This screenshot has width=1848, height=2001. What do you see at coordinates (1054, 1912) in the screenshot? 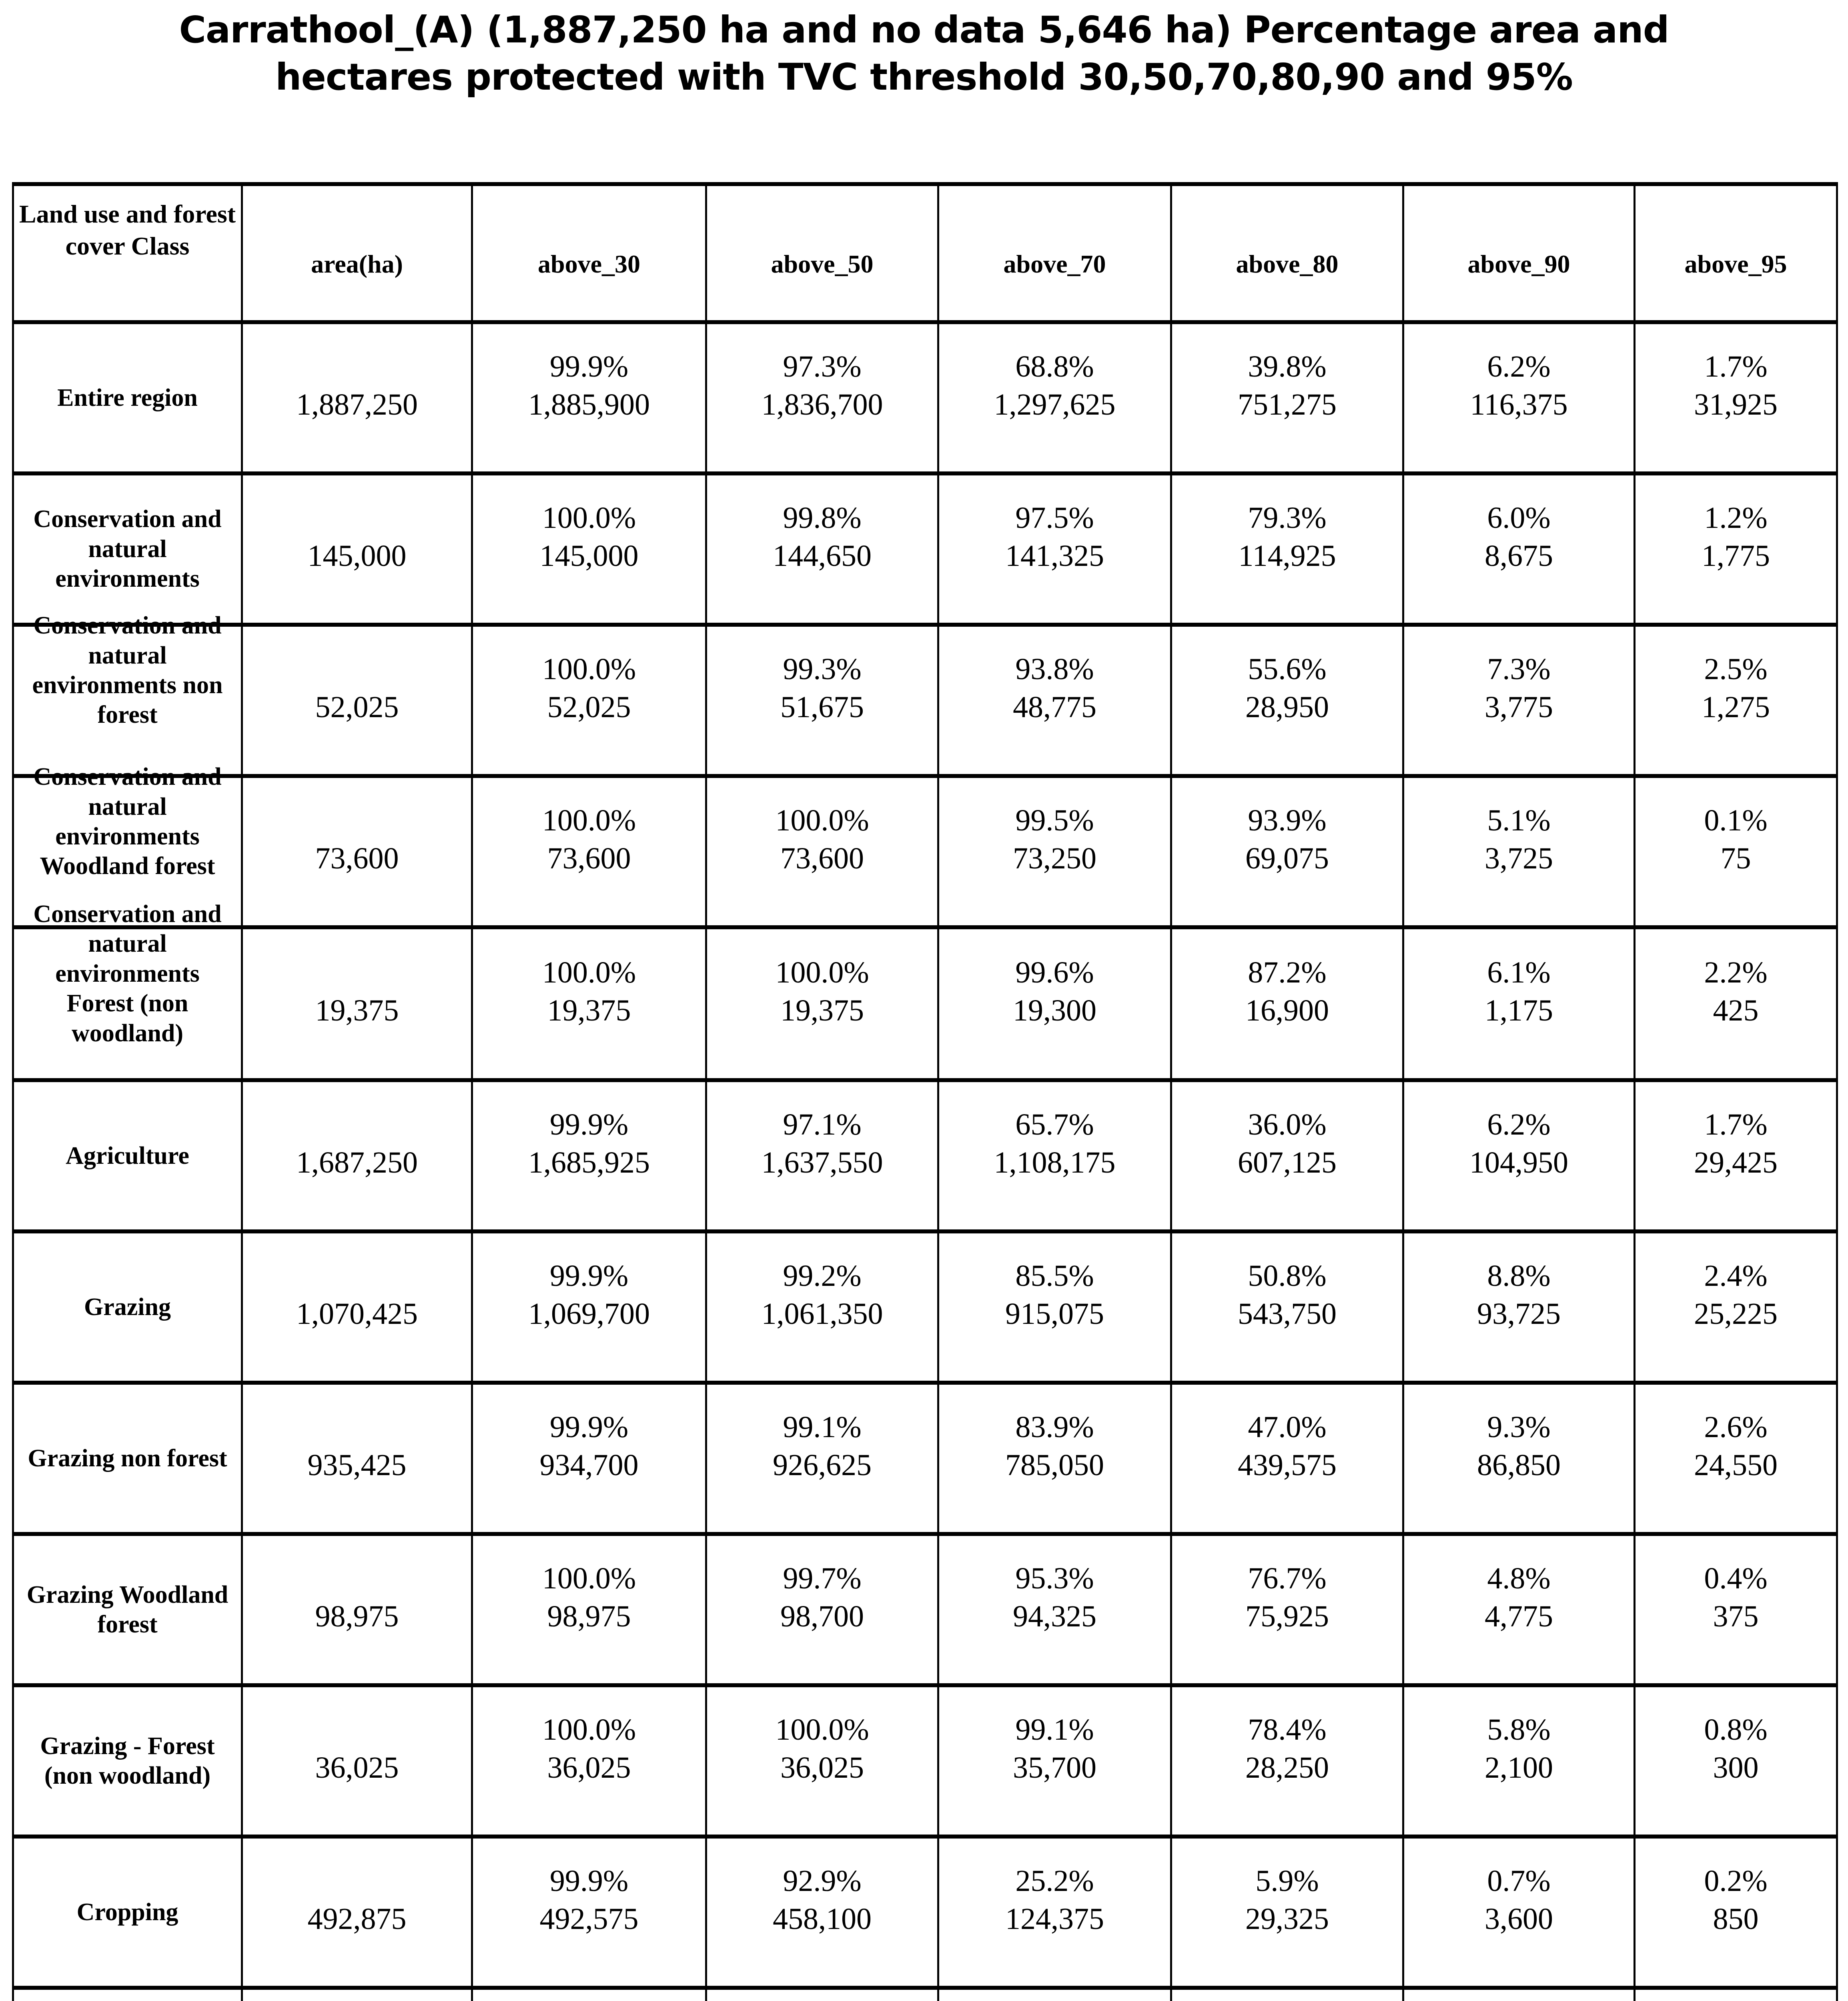
I see `above-70-cell: 25.2% 124,375` at bounding box center [1054, 1912].